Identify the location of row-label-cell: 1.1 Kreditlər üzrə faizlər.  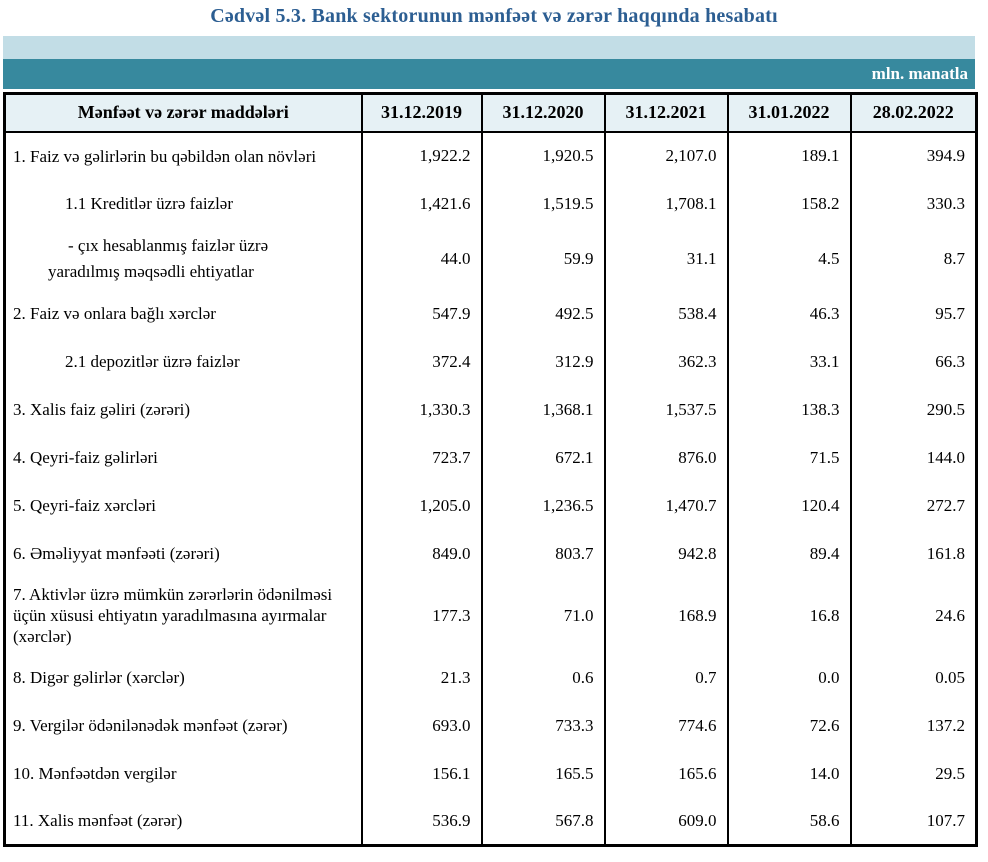
(183, 203).